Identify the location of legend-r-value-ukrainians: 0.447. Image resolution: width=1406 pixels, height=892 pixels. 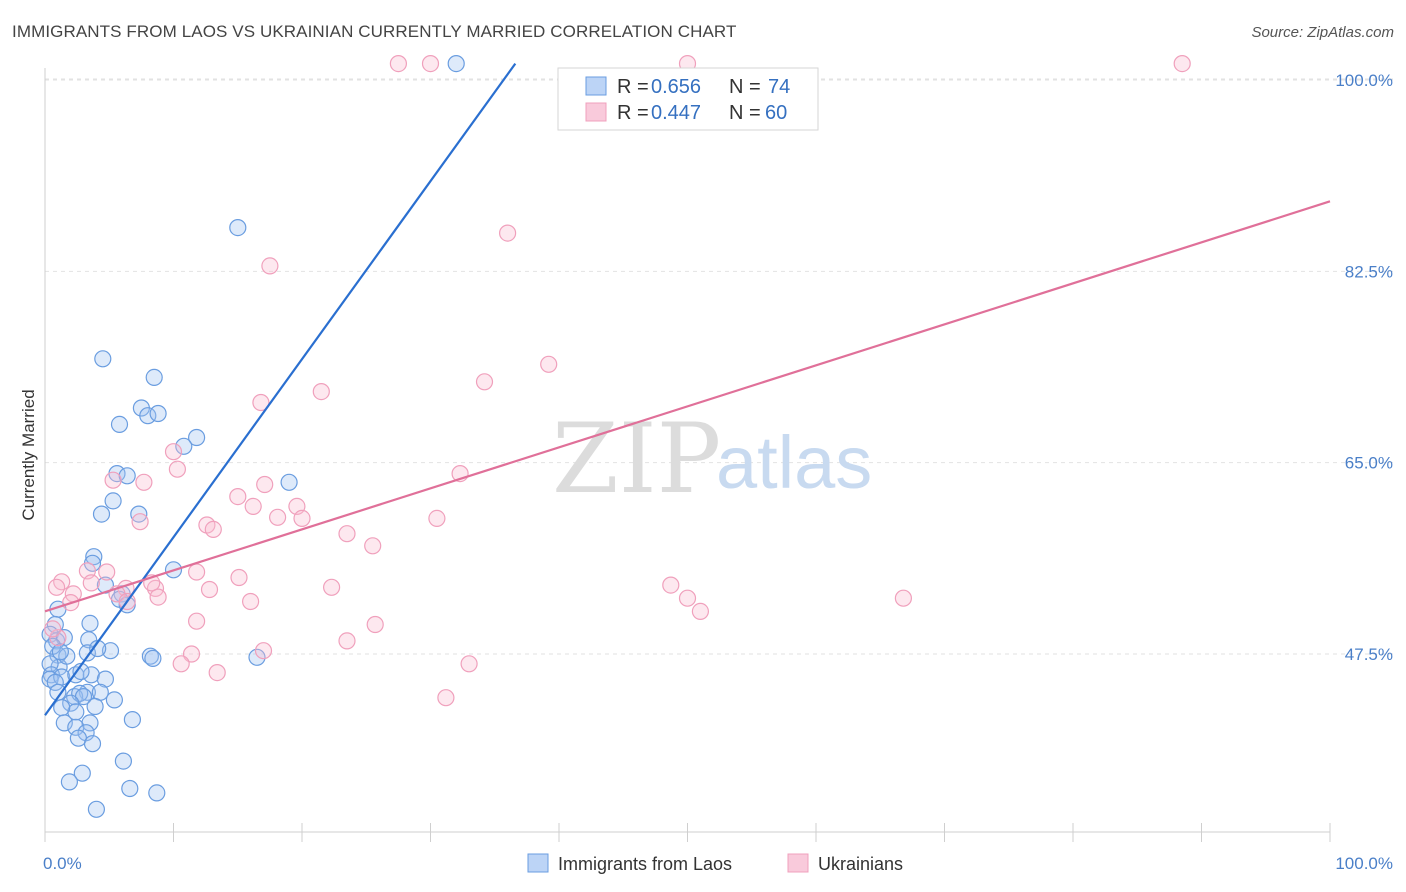
(676, 113).